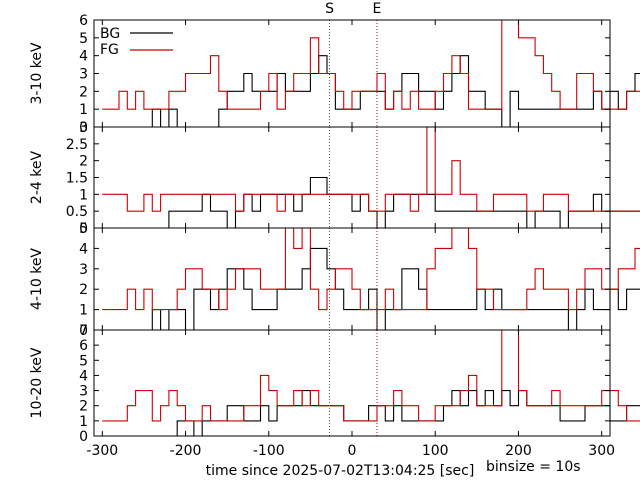  I want to click on legend-label-fg: FG, so click(109, 50).